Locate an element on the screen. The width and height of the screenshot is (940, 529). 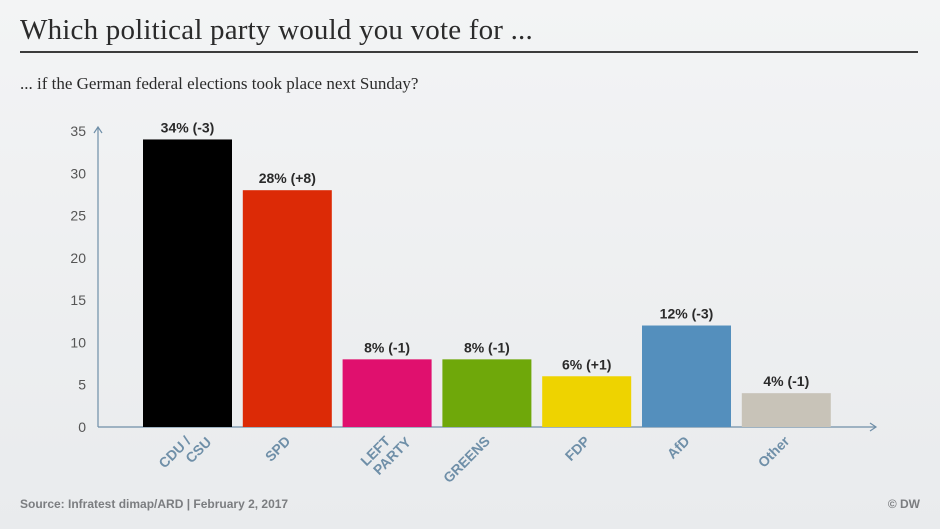
y-axis-arrow is located at coordinates (98, 129).